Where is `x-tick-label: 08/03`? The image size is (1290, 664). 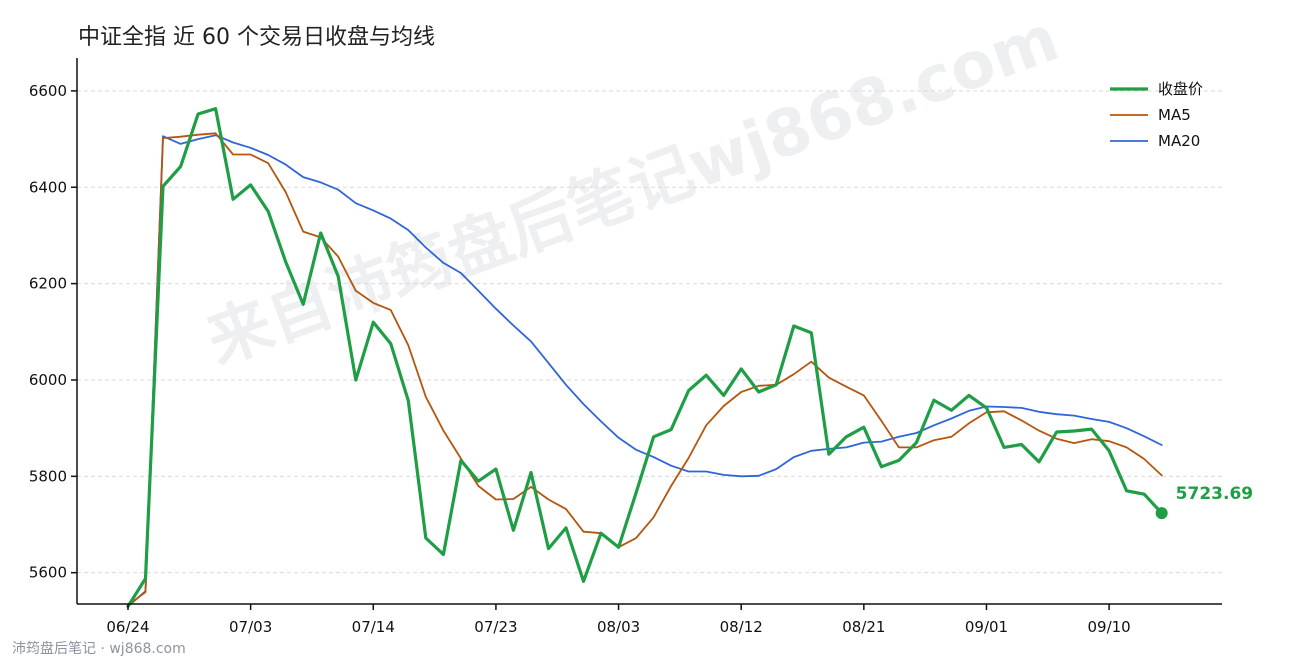 x-tick-label: 08/03 is located at coordinates (618, 627).